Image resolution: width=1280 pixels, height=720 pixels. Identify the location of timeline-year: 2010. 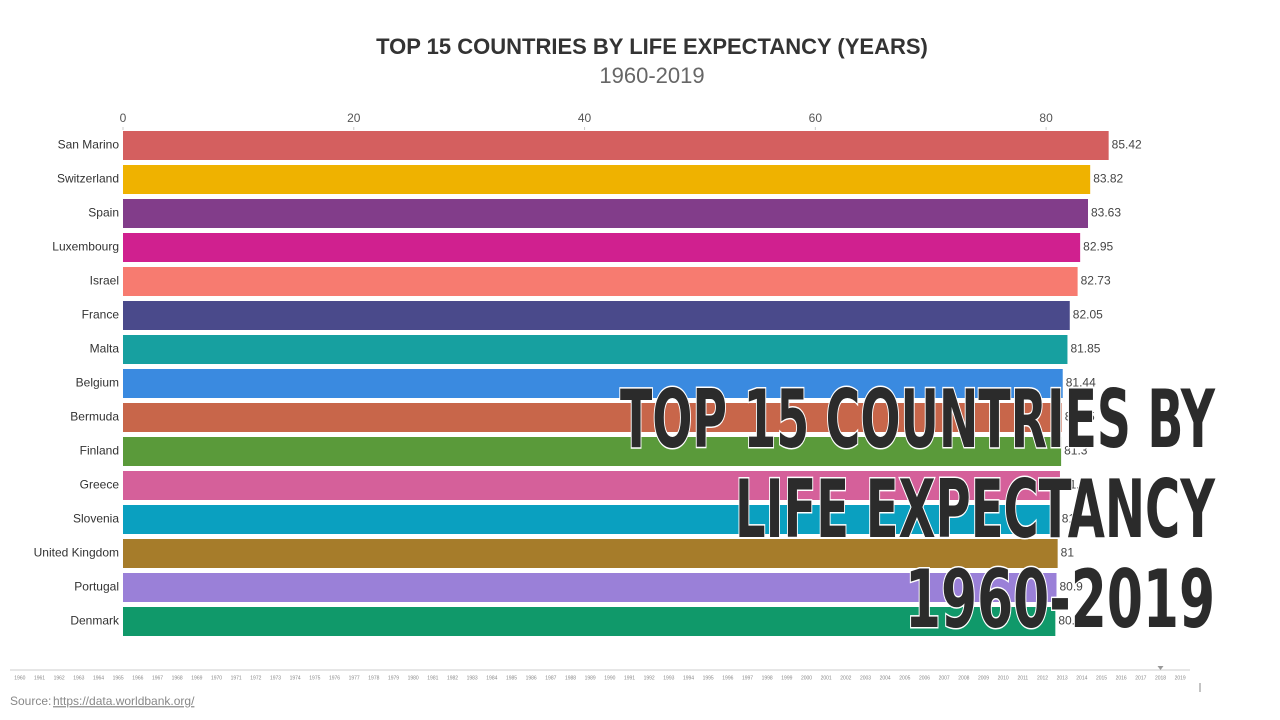
(1003, 678).